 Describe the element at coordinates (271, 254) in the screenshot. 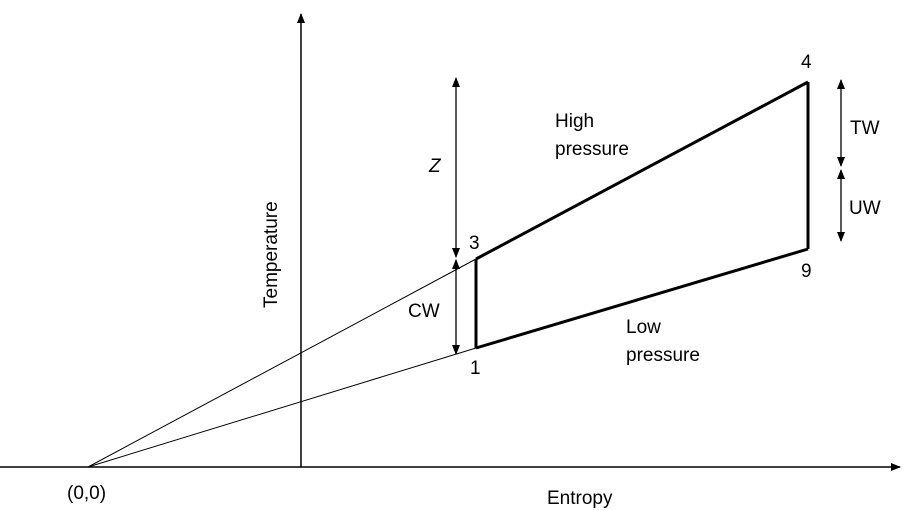

I see `y-axis-label: Temperature` at that location.